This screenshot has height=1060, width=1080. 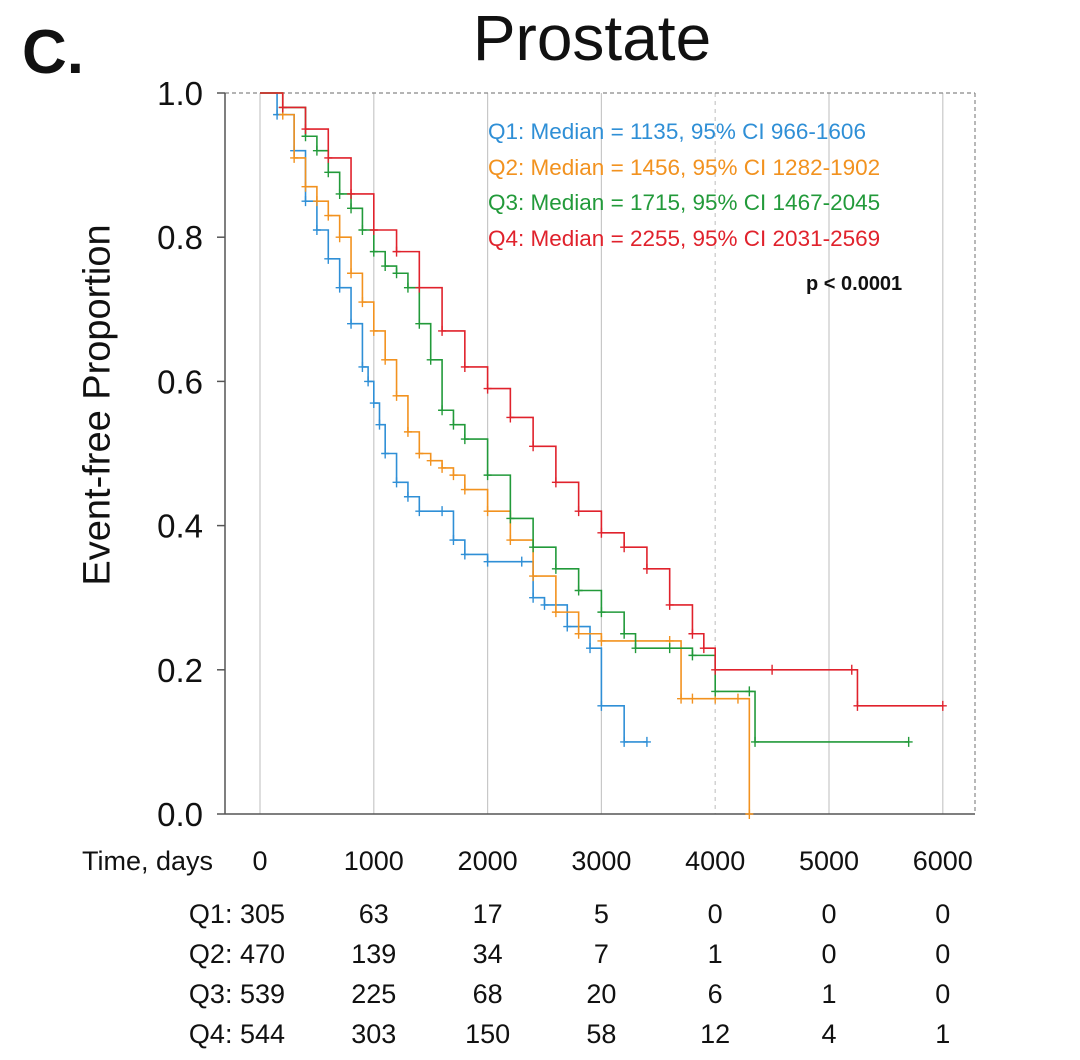 What do you see at coordinates (180, 237) in the screenshot?
I see `y-tick-label: 0.8` at bounding box center [180, 237].